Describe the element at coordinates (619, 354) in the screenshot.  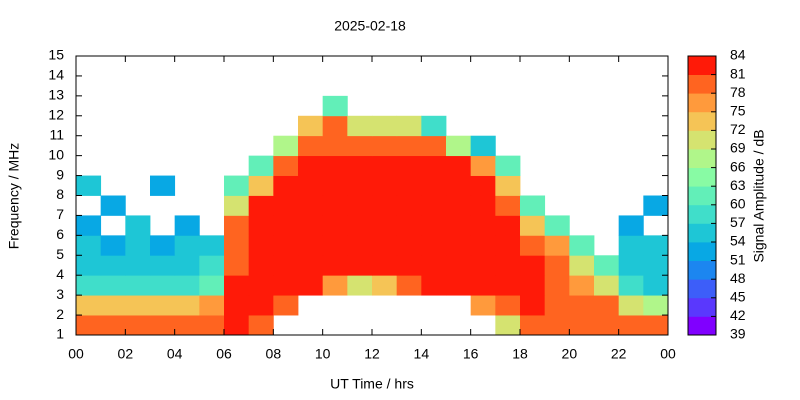
I see `x-tick-label: 22` at that location.